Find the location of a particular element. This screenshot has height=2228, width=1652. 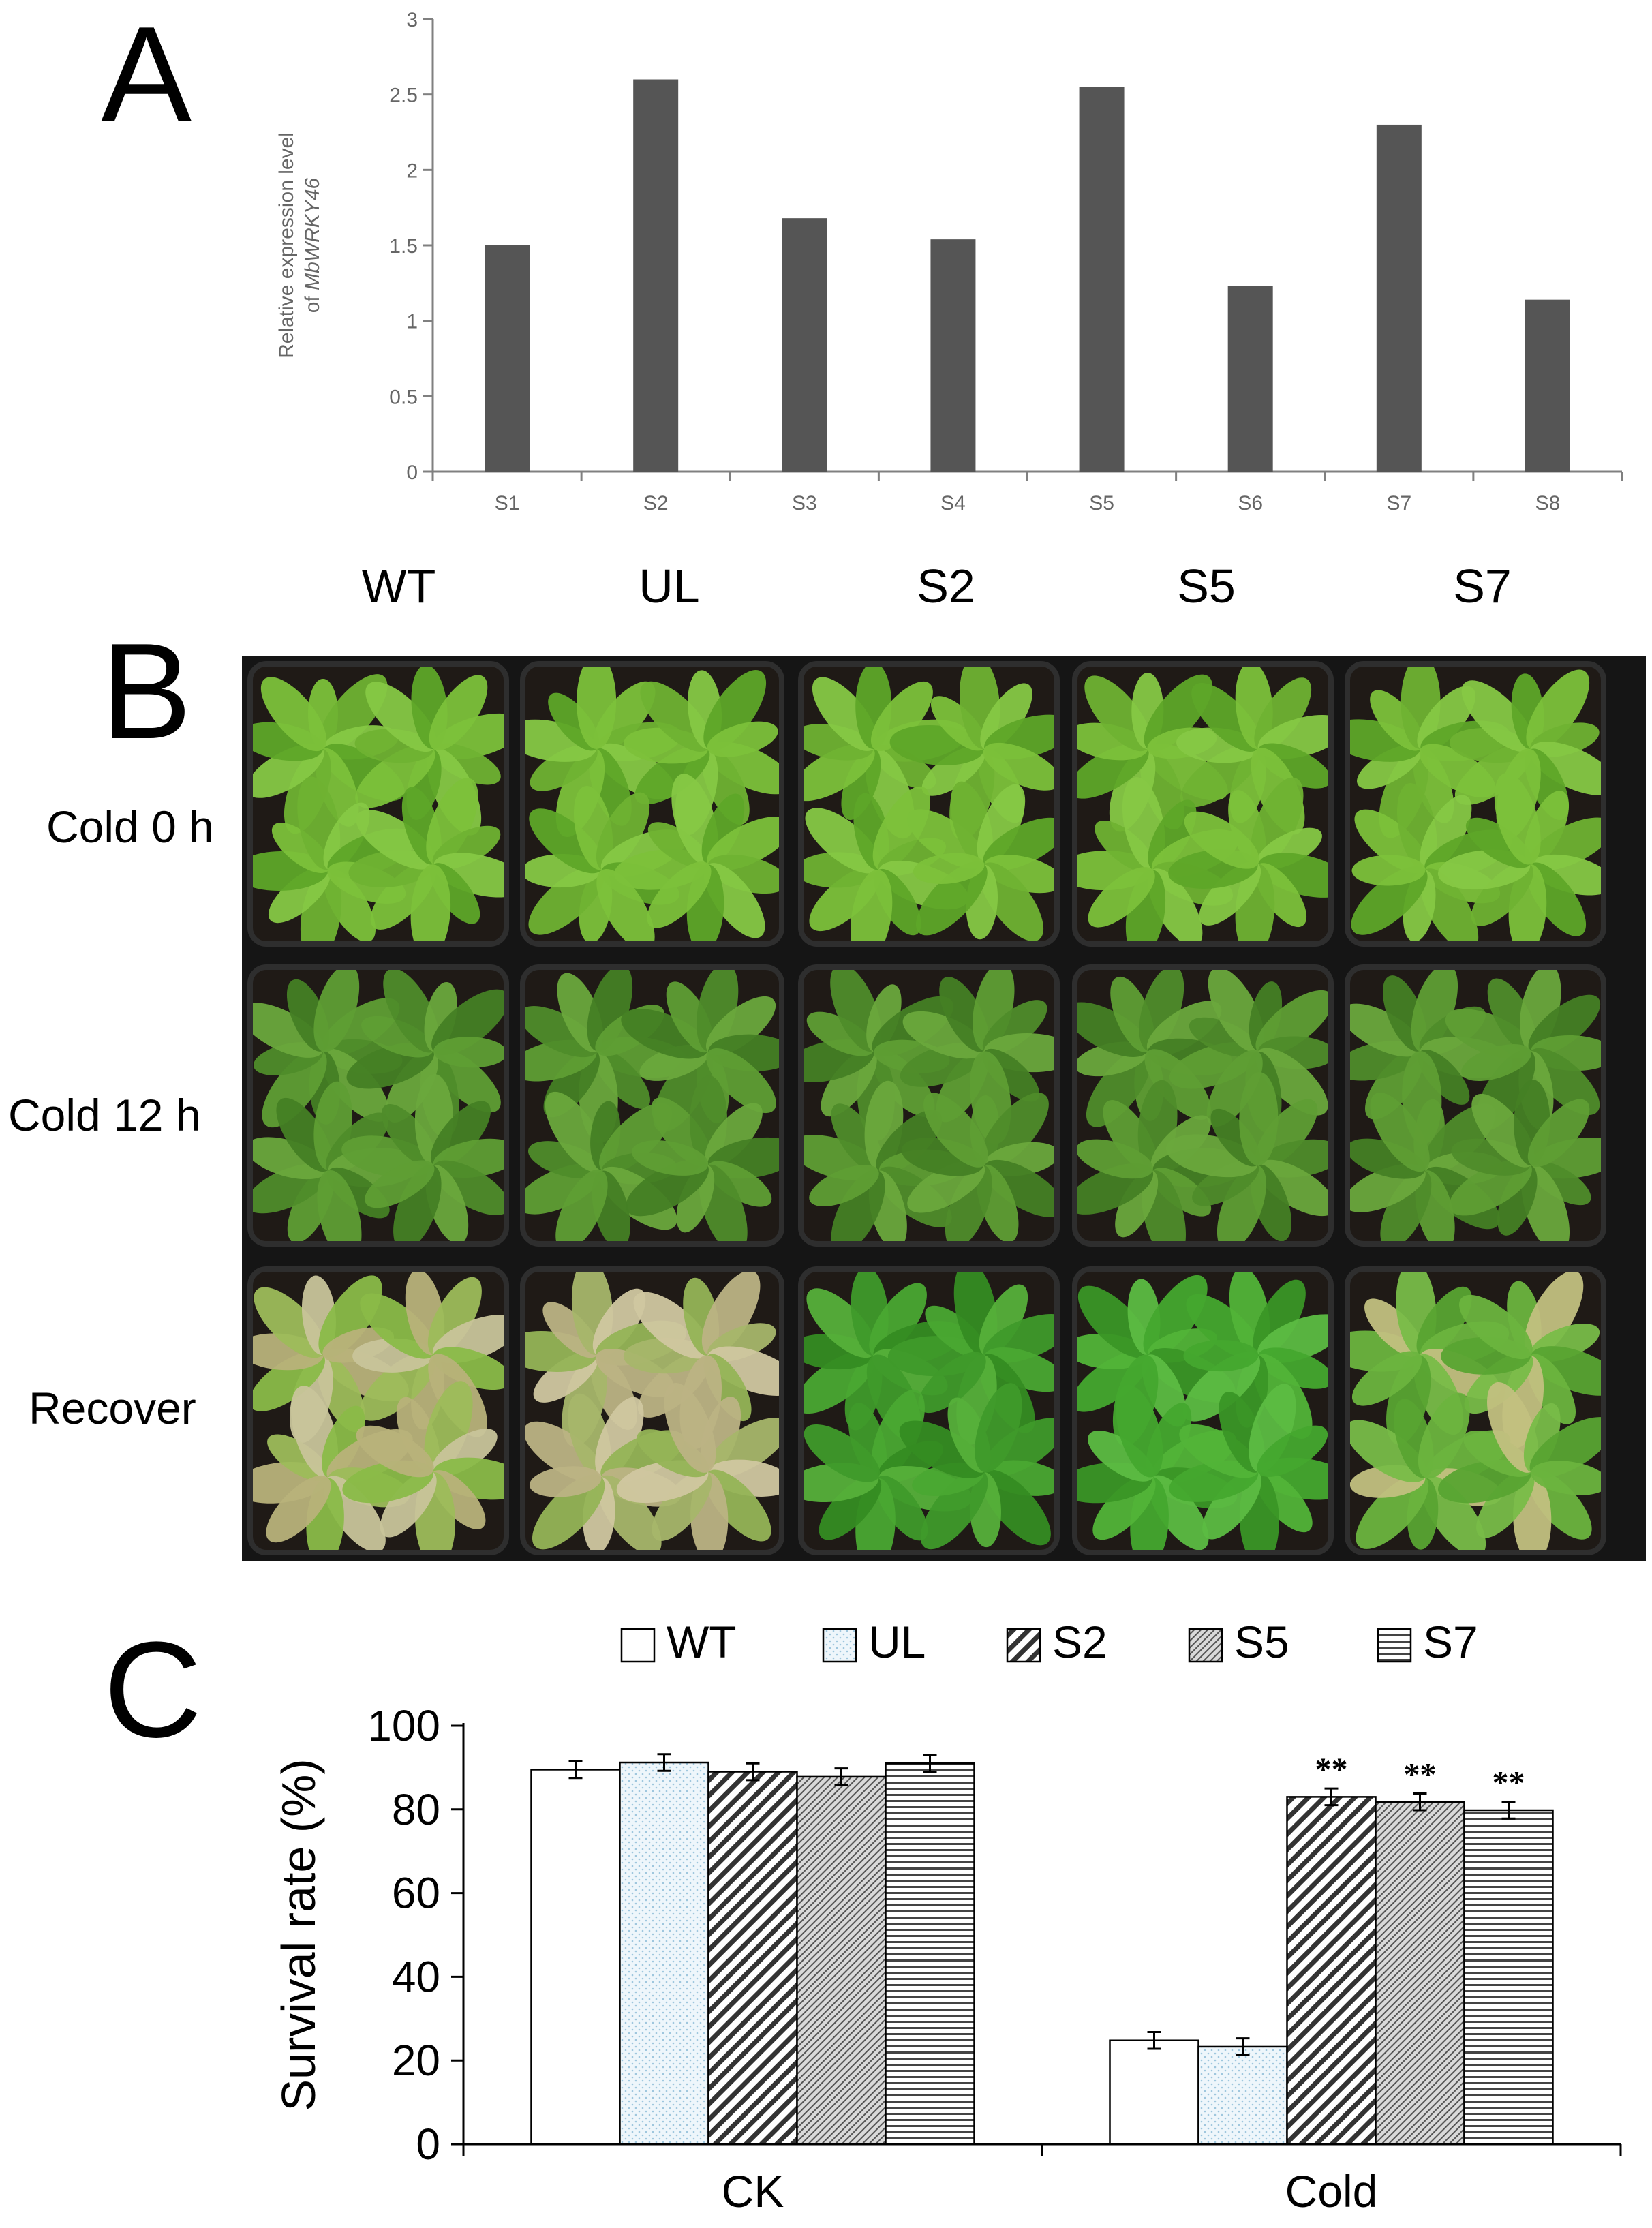

photo-col-label-ul: UL is located at coordinates (669, 586).